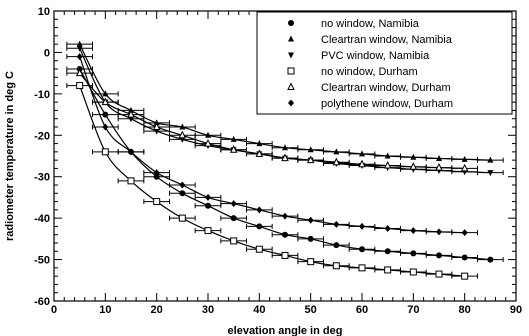 The image size is (529, 336). I want to click on y-tick-label: -60, so click(42, 302).